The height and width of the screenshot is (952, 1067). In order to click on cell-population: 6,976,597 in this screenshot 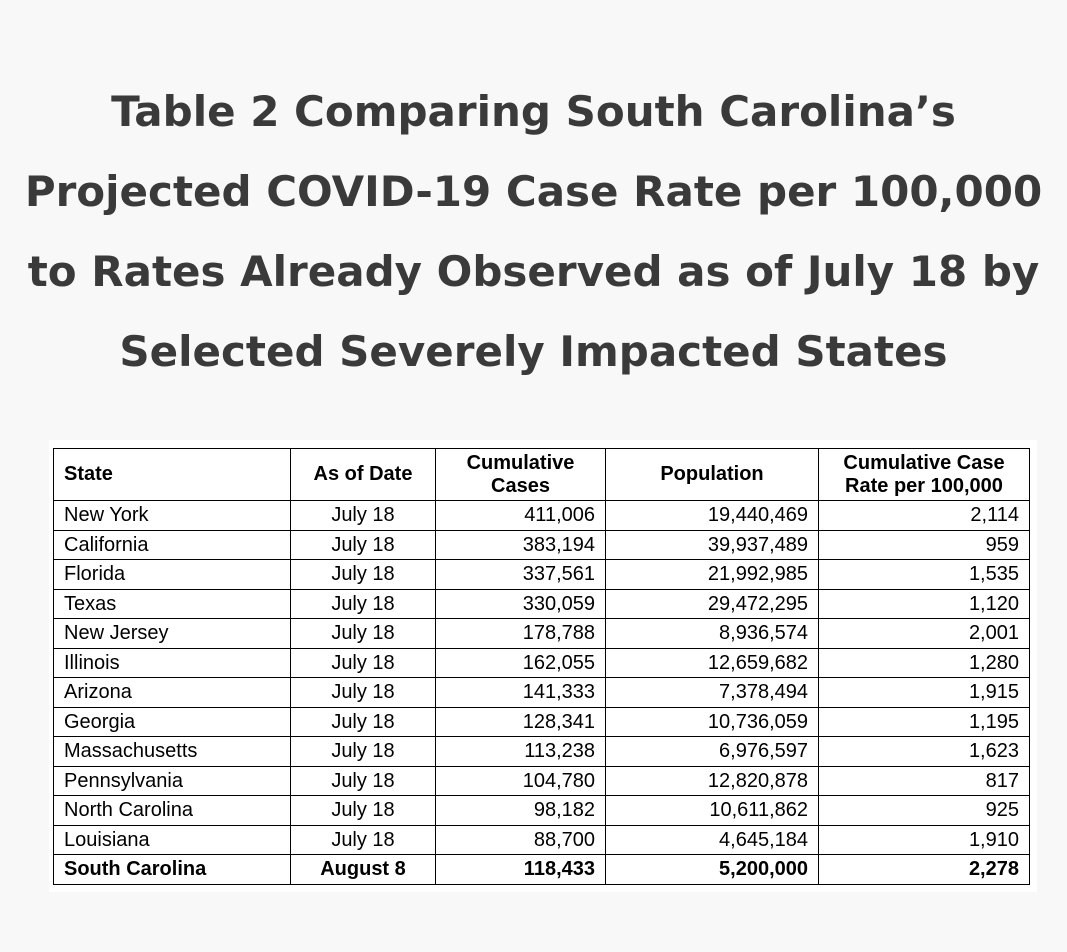, I will do `click(712, 751)`.